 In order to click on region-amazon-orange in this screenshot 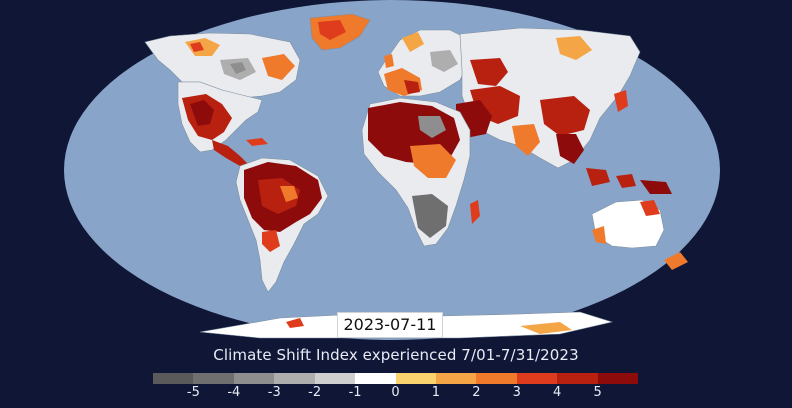, I will do `click(289, 194)`.